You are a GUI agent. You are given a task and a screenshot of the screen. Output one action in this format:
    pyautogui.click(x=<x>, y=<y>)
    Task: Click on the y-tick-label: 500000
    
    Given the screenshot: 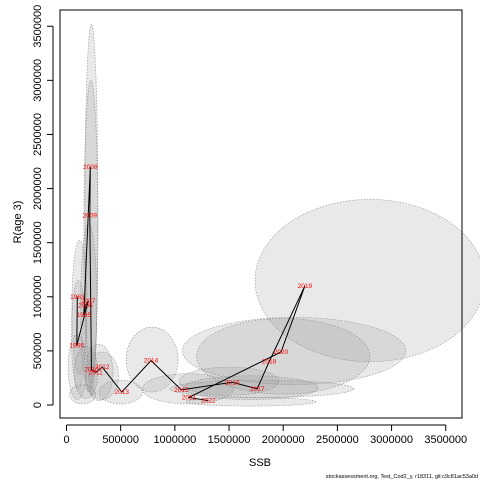 What is the action you would take?
    pyautogui.click(x=38, y=351)
    